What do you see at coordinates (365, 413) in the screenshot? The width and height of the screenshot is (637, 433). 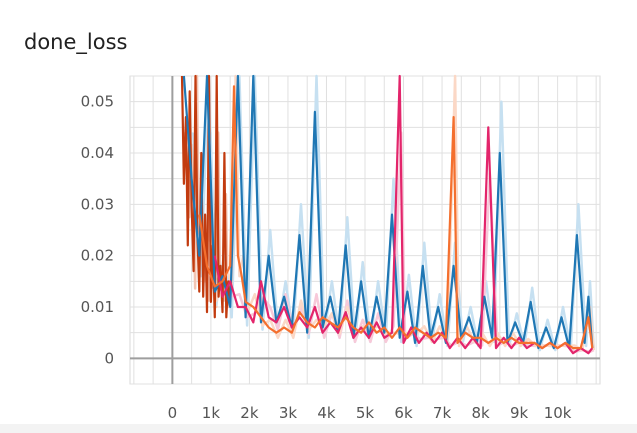 I see `x-tick-label: 5k` at bounding box center [365, 413].